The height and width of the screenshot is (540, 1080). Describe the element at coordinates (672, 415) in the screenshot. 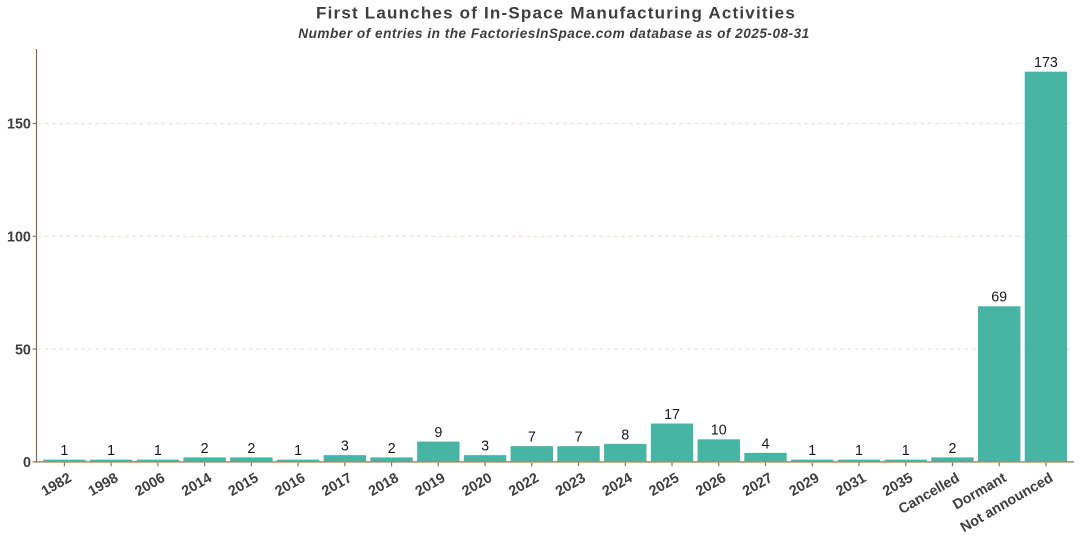

I see `svg-text: 17` at that location.